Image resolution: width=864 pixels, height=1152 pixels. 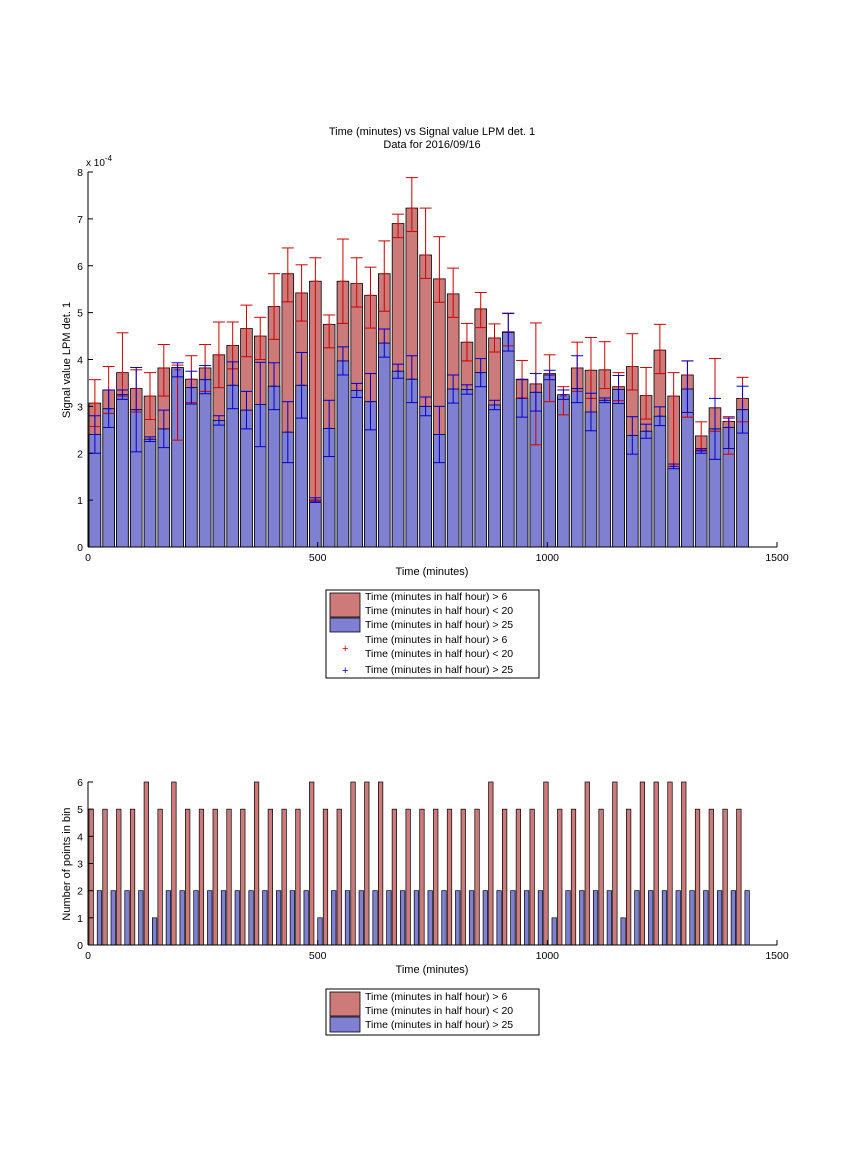 I want to click on x-axis-label: Time (minutes), so click(x=432, y=572).